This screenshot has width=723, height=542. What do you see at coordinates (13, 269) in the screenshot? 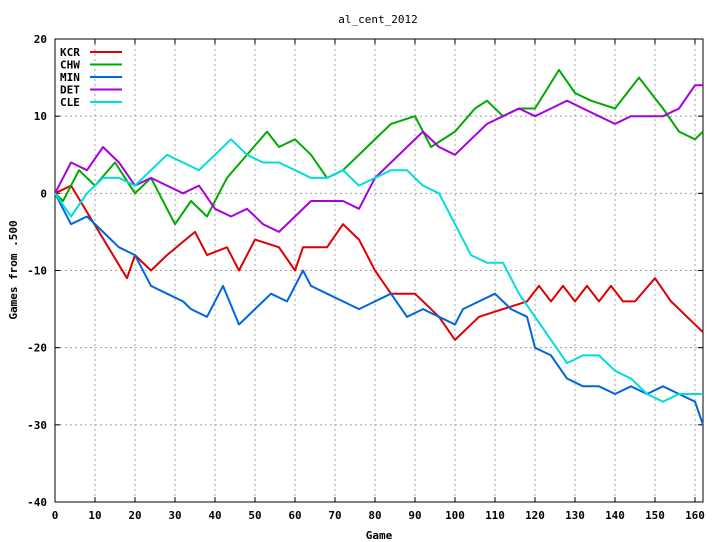
I see `y-axis-title: Games from .500` at bounding box center [13, 269].